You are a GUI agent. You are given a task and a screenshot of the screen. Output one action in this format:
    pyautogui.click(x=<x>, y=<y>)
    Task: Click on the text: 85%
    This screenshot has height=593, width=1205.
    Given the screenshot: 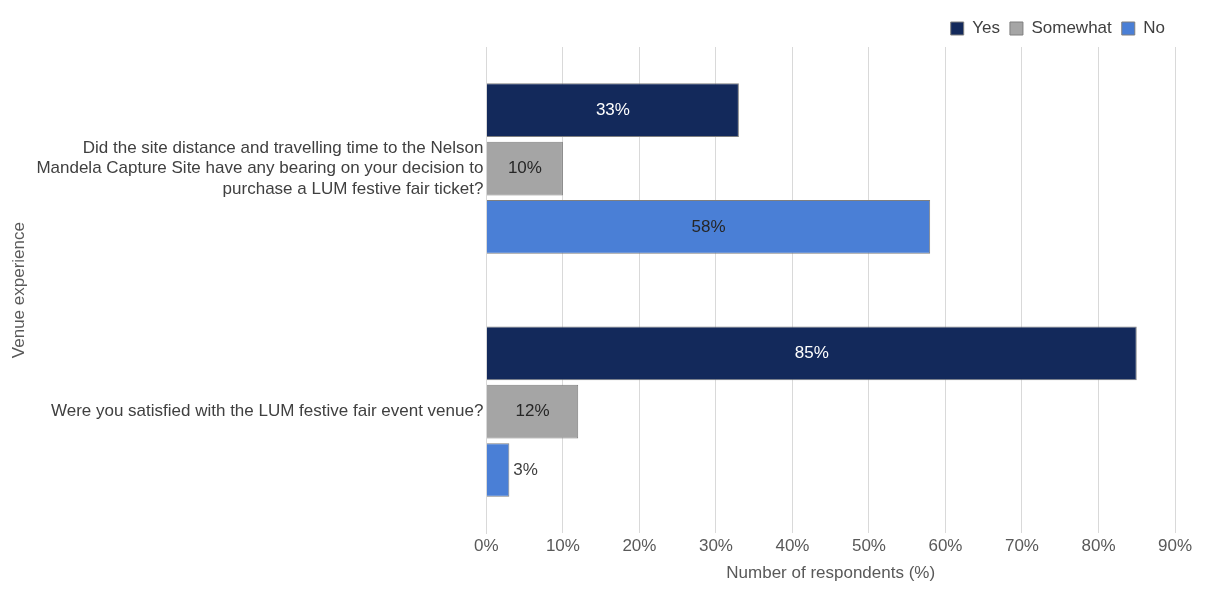 What is the action you would take?
    pyautogui.click(x=811, y=352)
    